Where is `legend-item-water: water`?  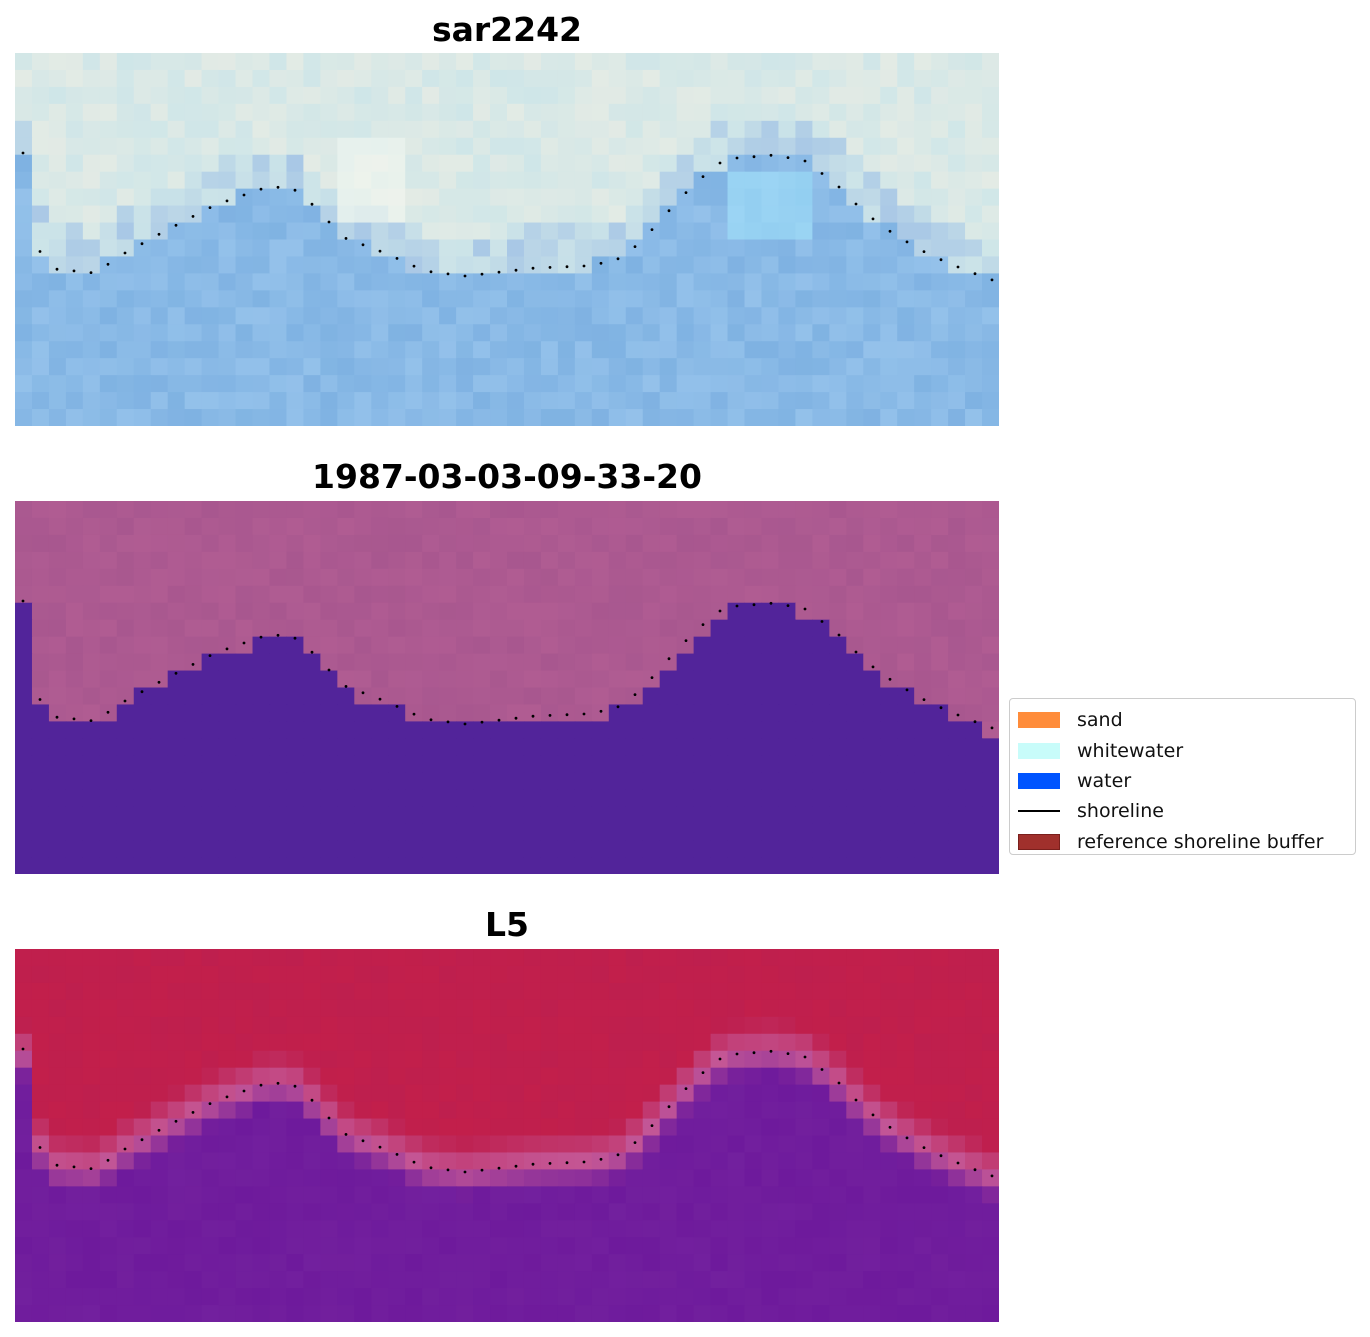
legend-item-water: water is located at coordinates (1182, 781).